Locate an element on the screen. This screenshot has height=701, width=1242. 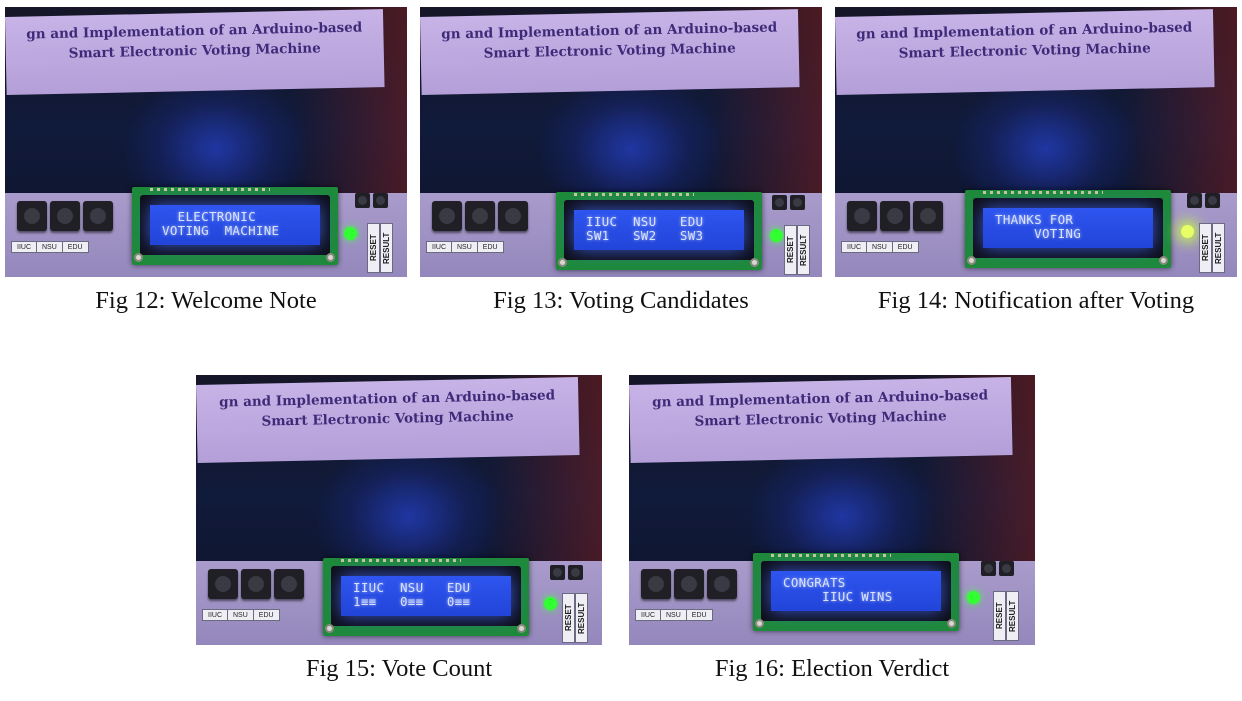
lcd-line-1: ELECTRONIC is located at coordinates (209, 216).